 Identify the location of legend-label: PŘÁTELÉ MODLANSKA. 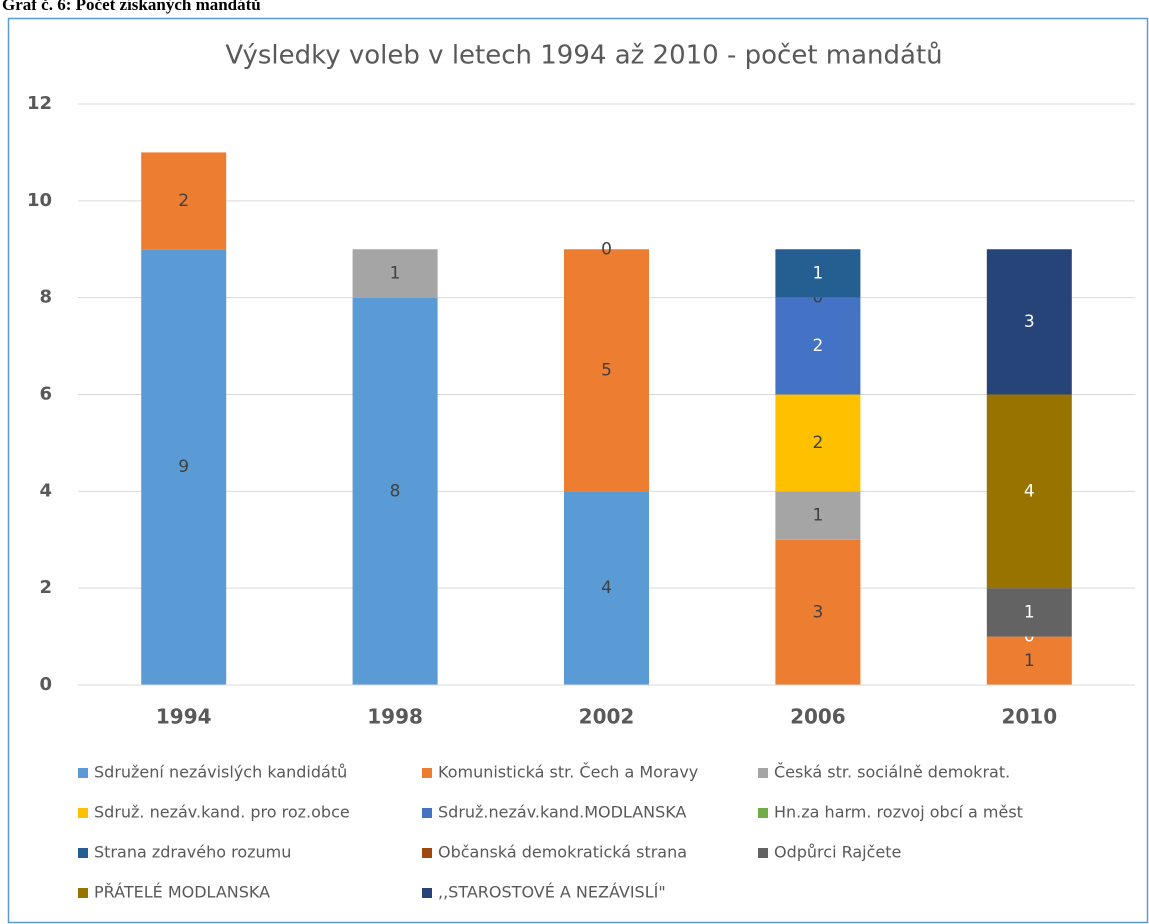
(182, 892).